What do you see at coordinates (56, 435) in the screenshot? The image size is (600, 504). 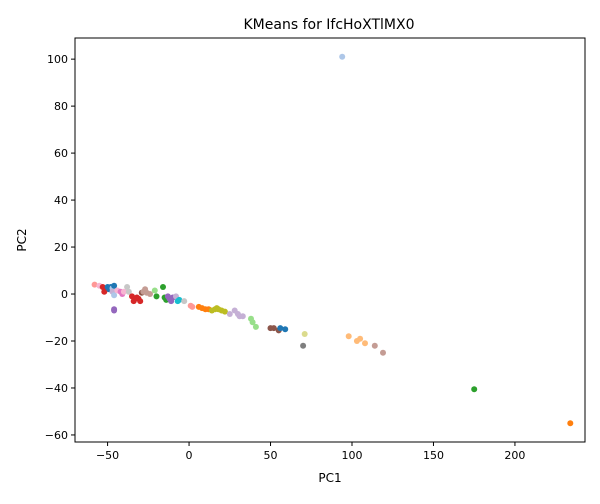 I see `y-tick-label: −60` at bounding box center [56, 435].